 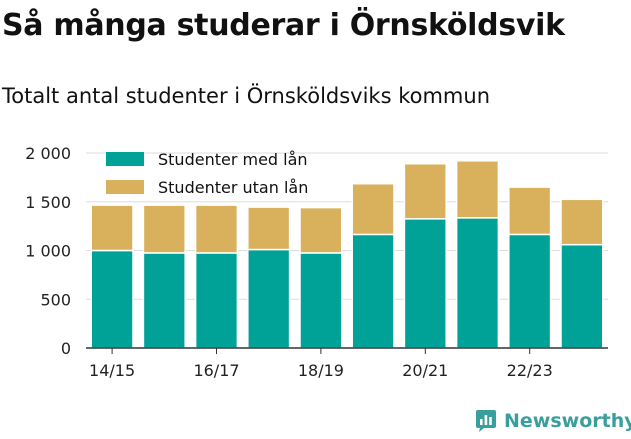 I want to click on y-tick-label: 1 000, so click(x=48, y=251).